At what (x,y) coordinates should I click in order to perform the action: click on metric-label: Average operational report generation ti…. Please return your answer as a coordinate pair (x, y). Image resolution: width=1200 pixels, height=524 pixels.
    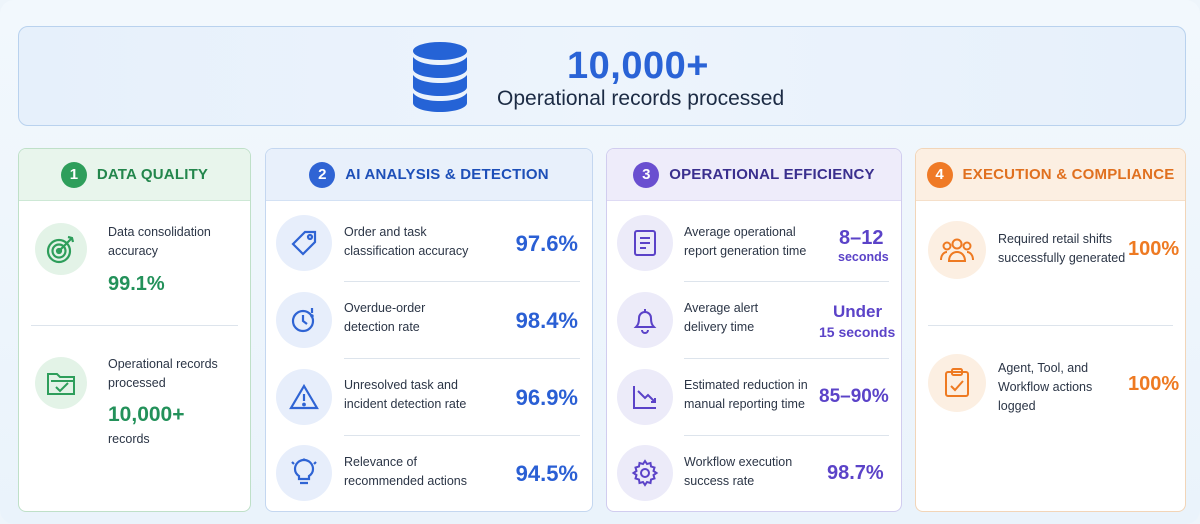
    Looking at the image, I should click on (745, 241).